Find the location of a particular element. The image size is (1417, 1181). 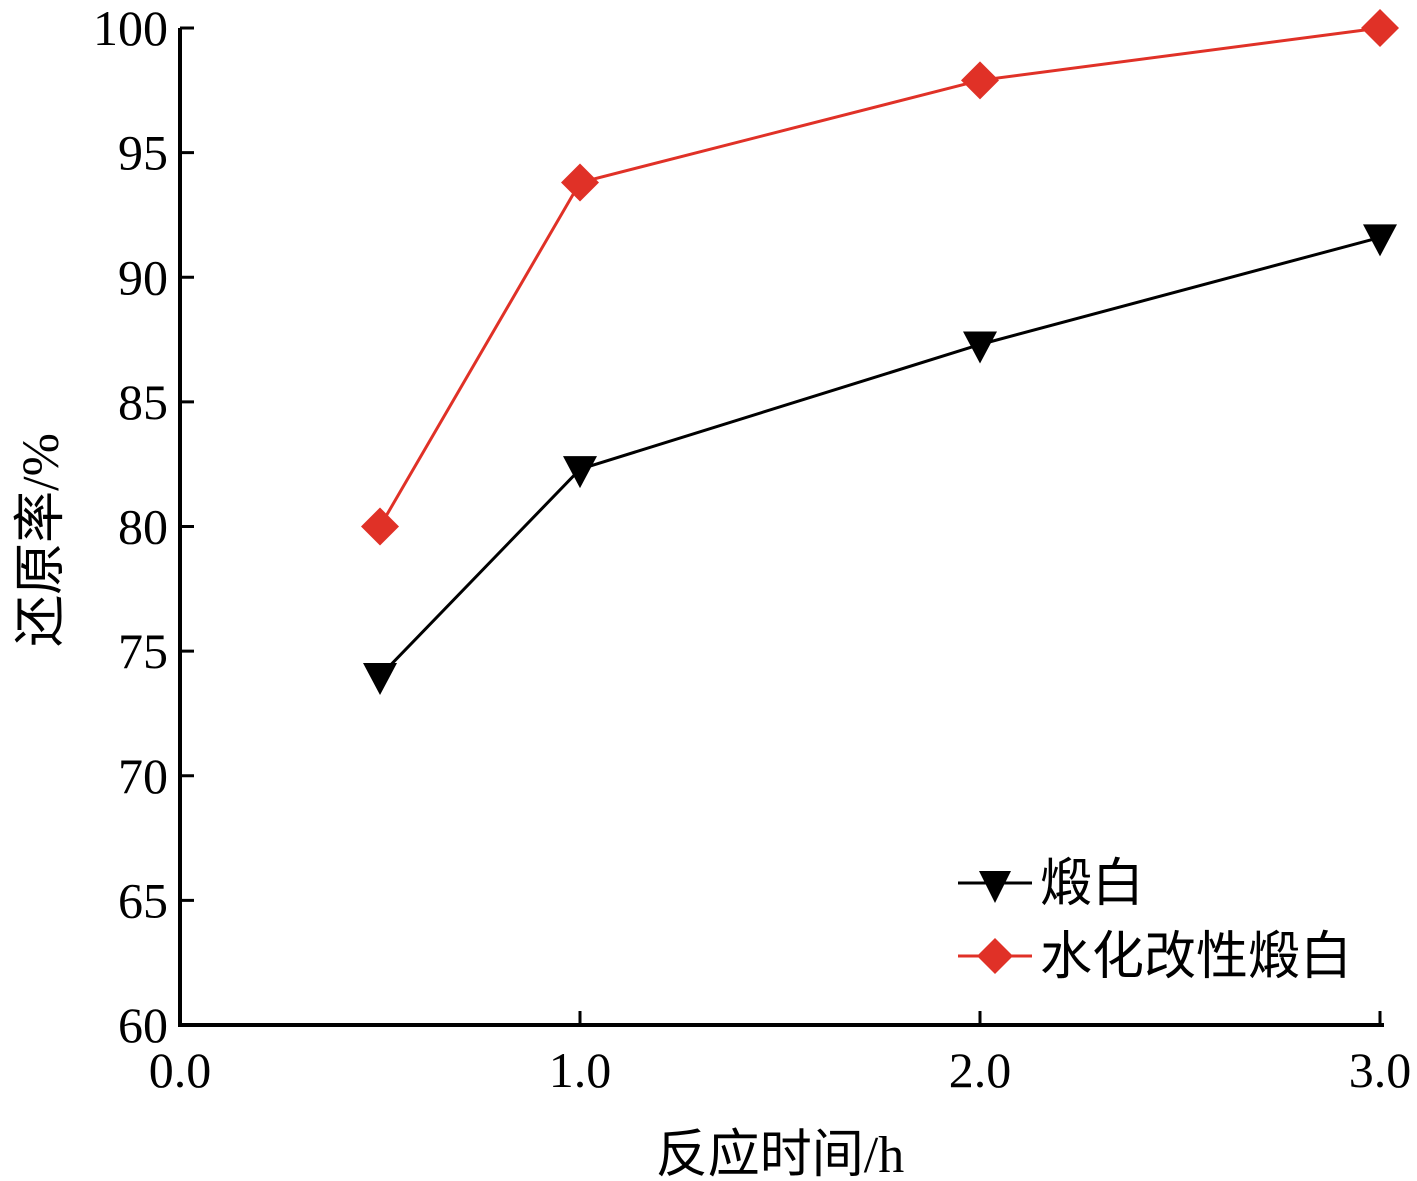

x-tick-label: 0.0 is located at coordinates (180, 1070).